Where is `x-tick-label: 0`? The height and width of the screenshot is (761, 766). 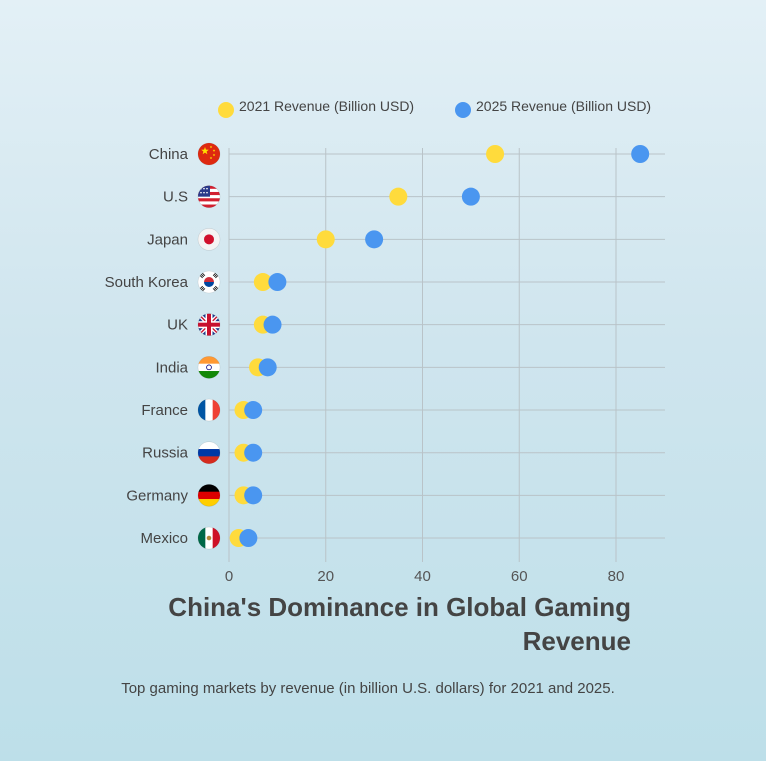 x-tick-label: 0 is located at coordinates (229, 576).